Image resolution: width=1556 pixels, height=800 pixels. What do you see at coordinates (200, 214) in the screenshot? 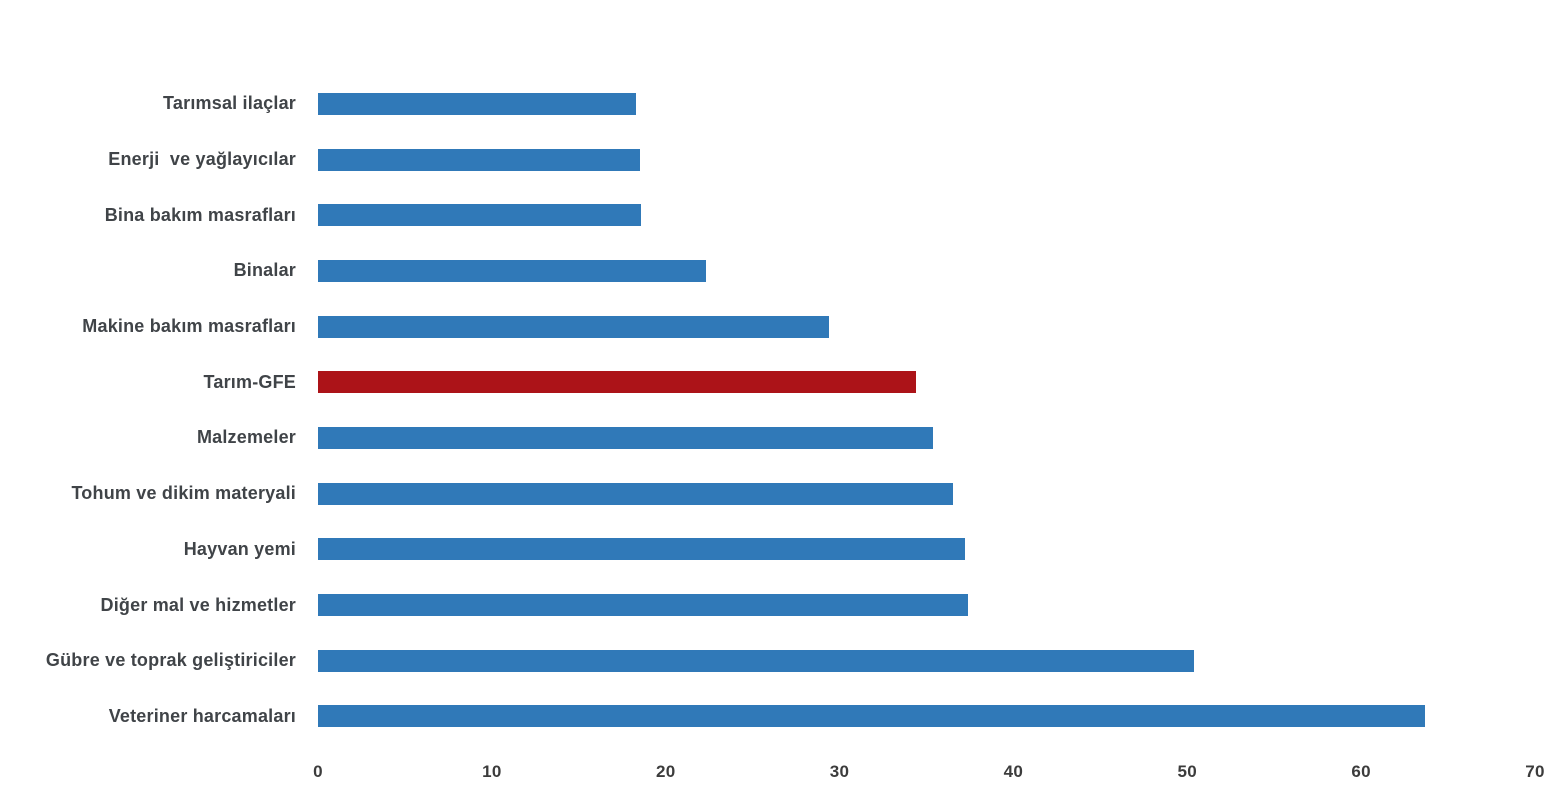
I see `category-label: Bina bakım masrafları` at bounding box center [200, 214].